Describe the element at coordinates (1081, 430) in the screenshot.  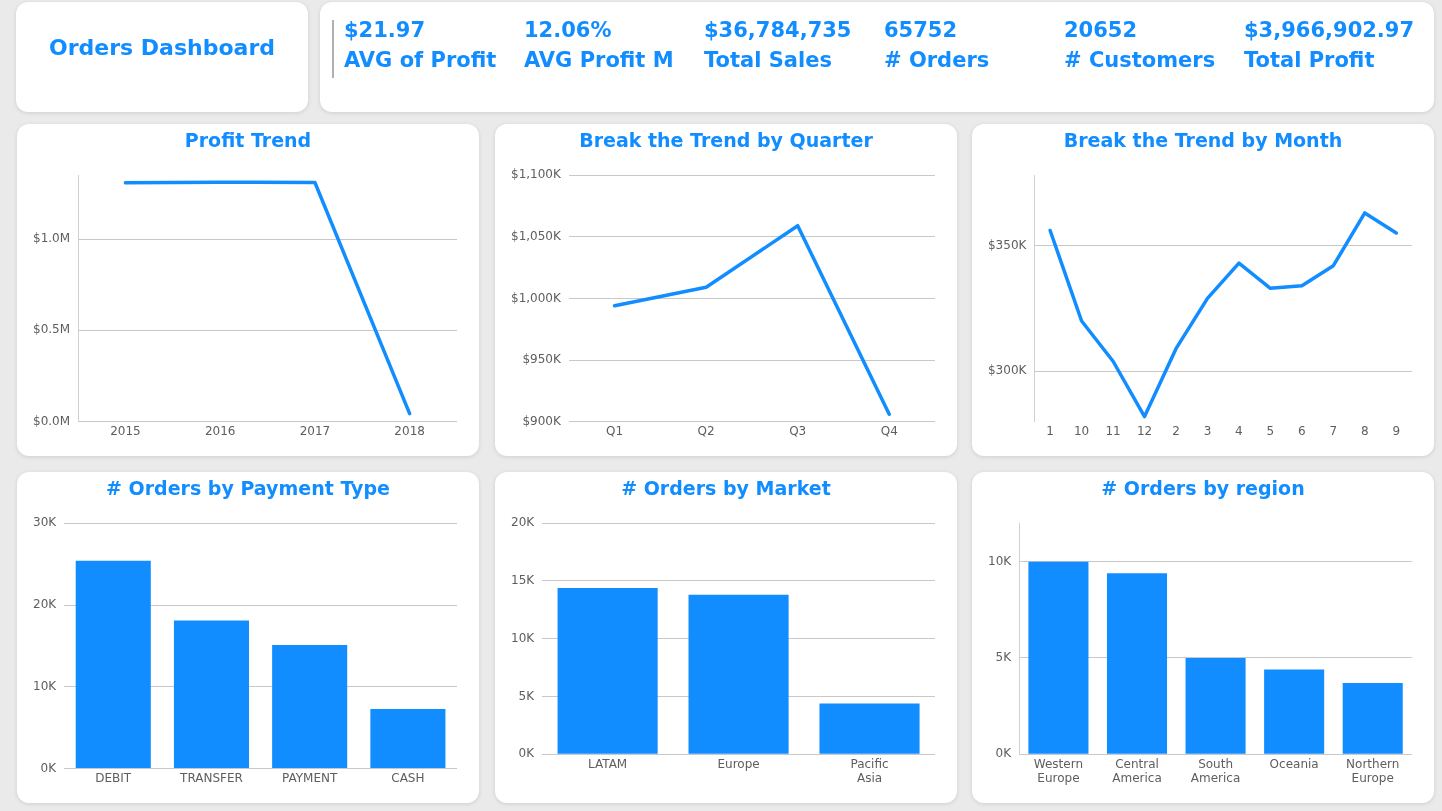
I see `x-tick-label: 10` at that location.